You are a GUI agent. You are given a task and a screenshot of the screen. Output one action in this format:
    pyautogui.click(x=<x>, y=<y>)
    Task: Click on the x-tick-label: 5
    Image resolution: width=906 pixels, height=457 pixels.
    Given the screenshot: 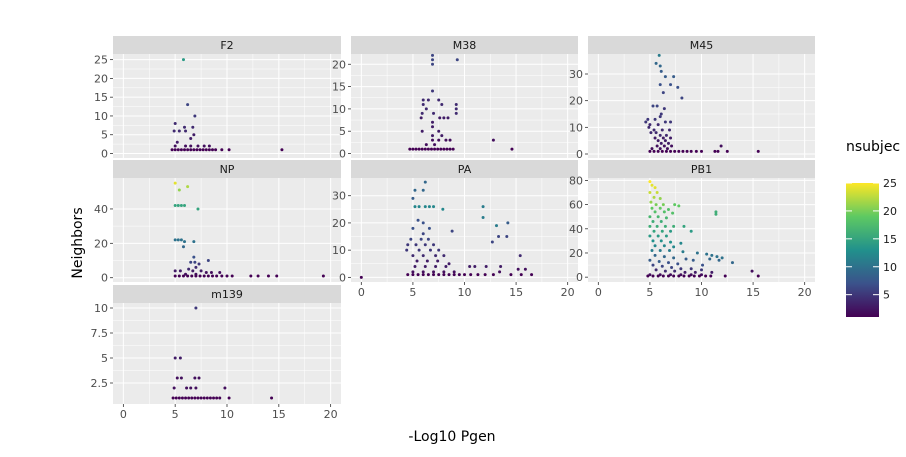 What is the action you would take?
    pyautogui.click(x=649, y=292)
    